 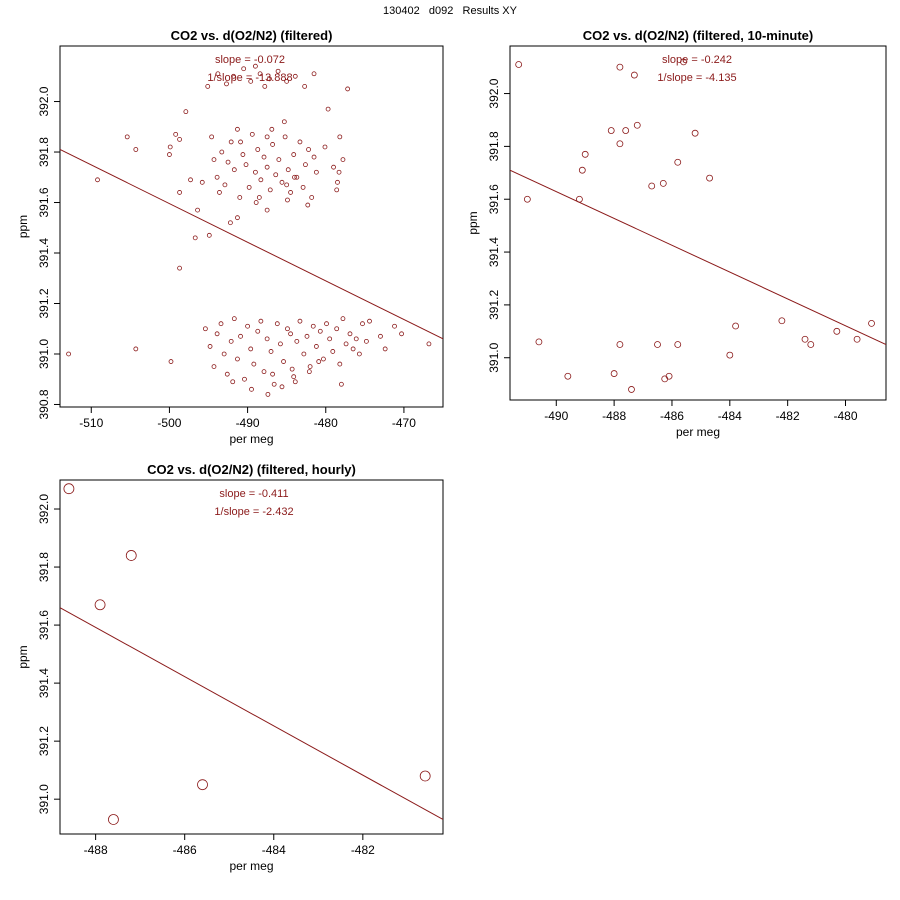 What do you see at coordinates (698, 432) in the screenshot?
I see `x-axis-label: per meg` at bounding box center [698, 432].